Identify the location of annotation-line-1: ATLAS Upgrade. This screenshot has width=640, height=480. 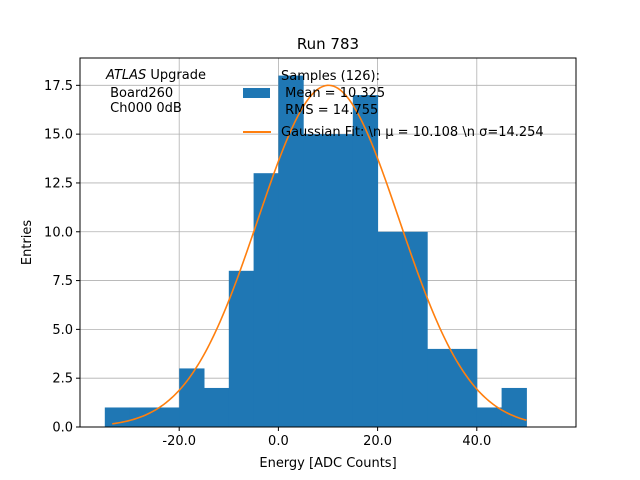
(155, 75).